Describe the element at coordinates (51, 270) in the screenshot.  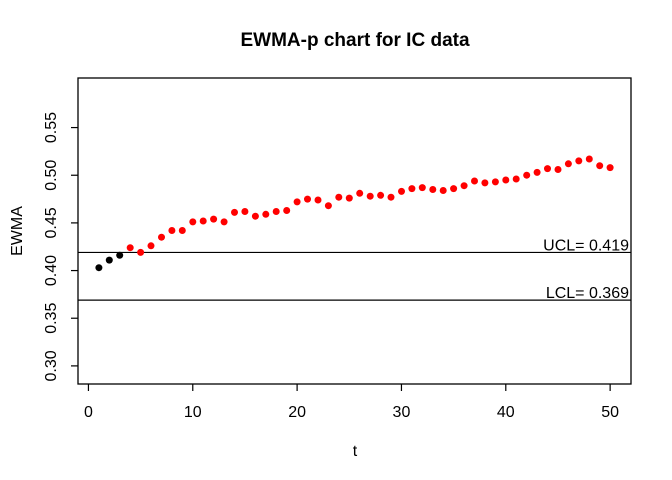
I see `y-tick-label: 0.40` at that location.